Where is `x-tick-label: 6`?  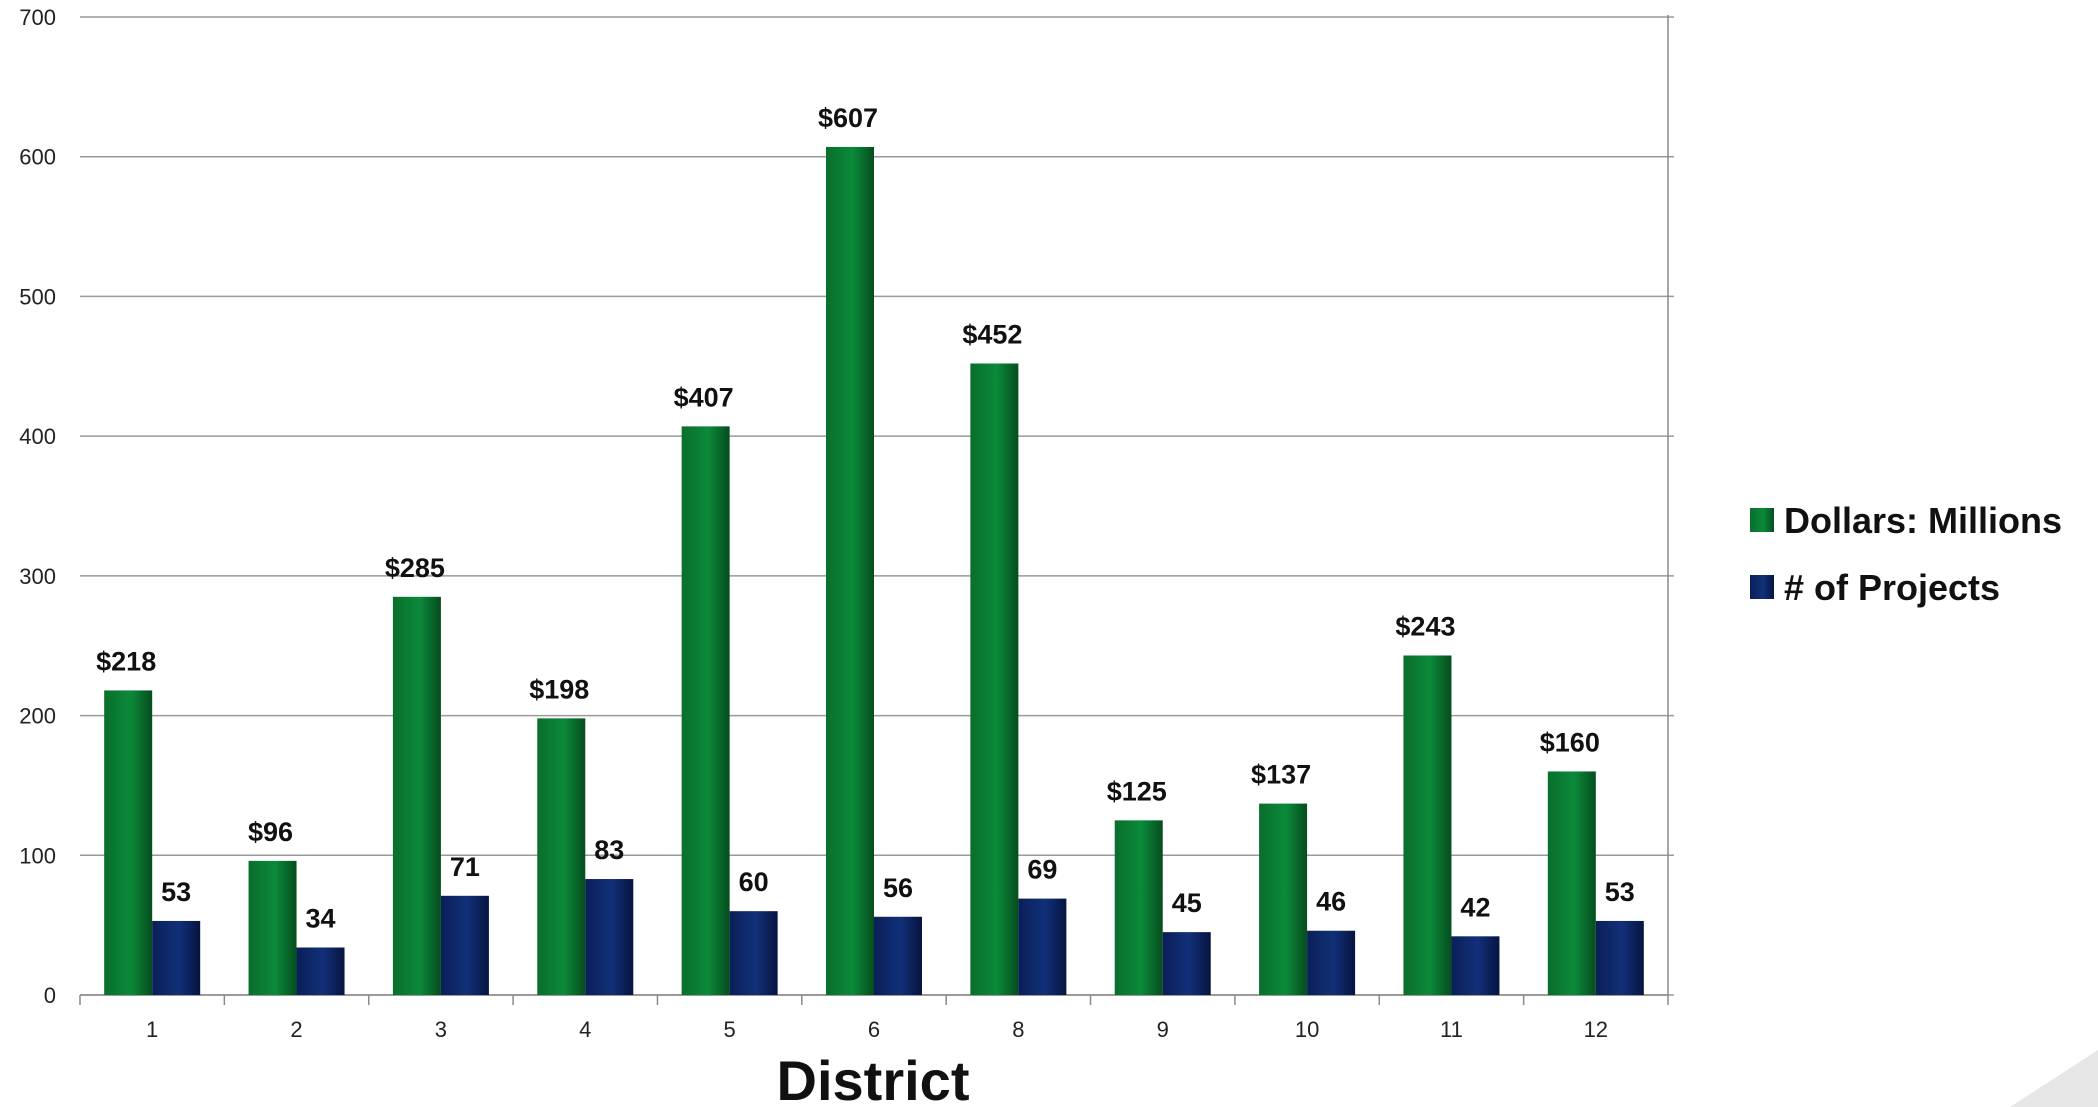
x-tick-label: 6 is located at coordinates (874, 1029).